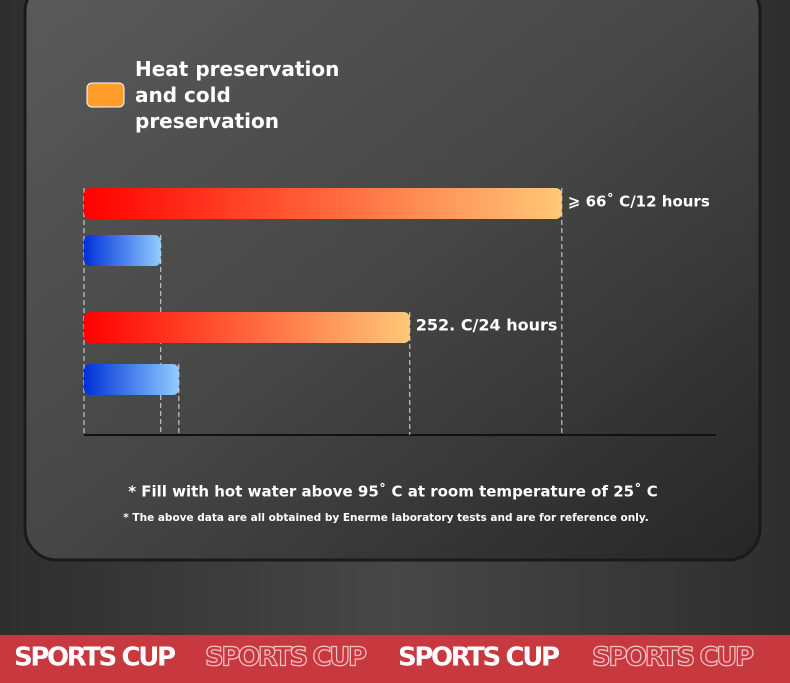  I want to click on bar-annotation: 252. C/24 hours, so click(487, 325).